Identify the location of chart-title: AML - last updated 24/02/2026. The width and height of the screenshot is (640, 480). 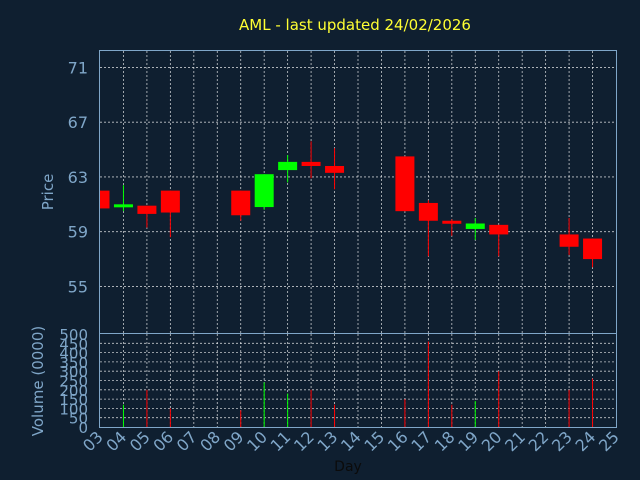
(355, 25).